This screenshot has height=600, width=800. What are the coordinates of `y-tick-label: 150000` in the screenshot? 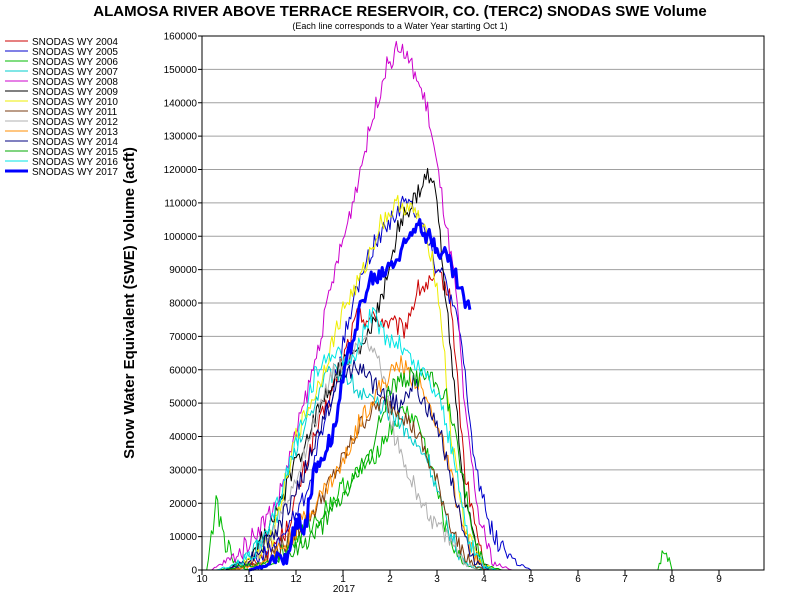 It's located at (181, 70).